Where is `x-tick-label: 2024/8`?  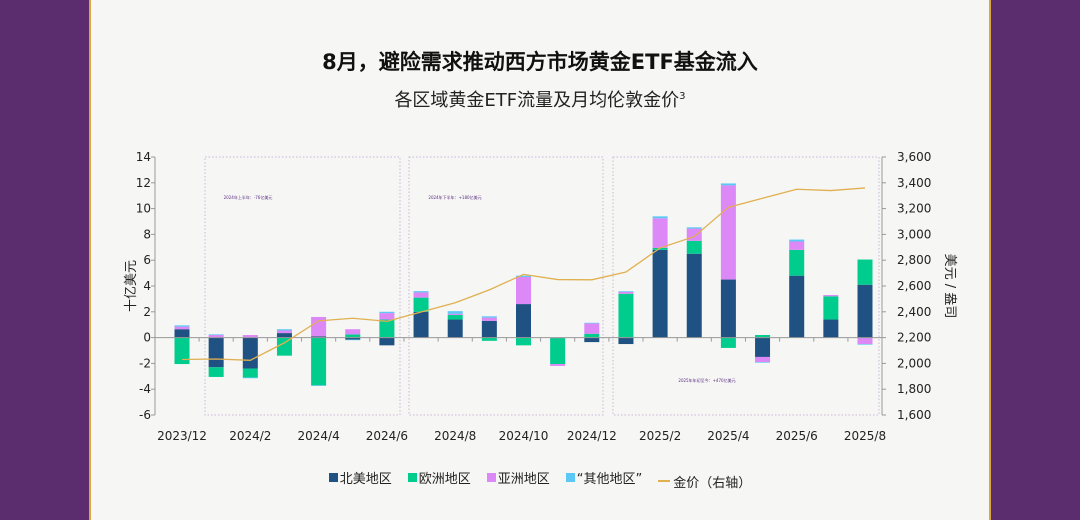
x-tick-label: 2024/8 is located at coordinates (455, 436).